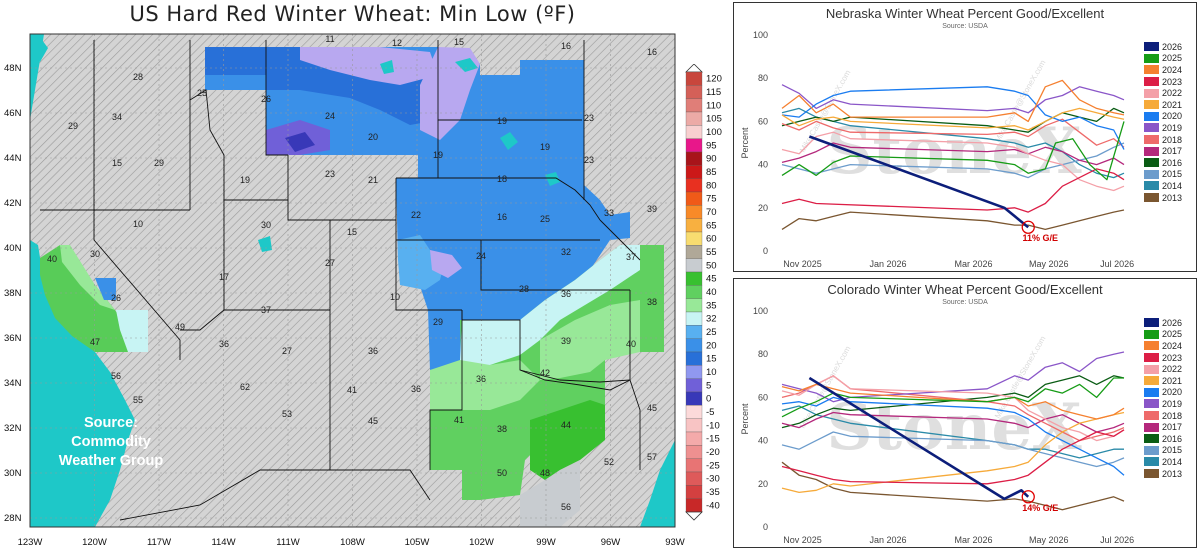  What do you see at coordinates (287, 542) in the screenshot?
I see `map-x-tick-label: 111W` at bounding box center [287, 542].